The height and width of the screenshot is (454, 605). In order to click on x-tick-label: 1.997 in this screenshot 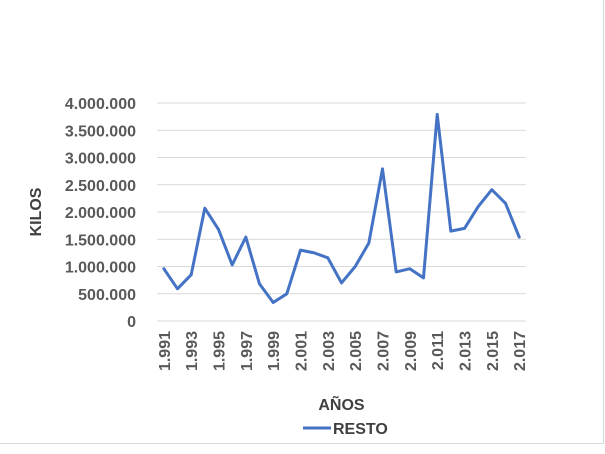, I will do `click(247, 351)`.